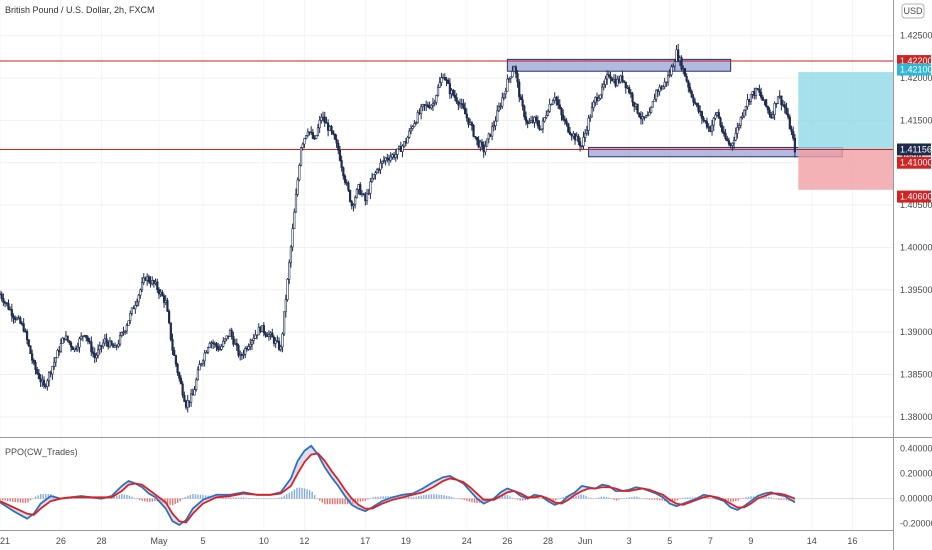 The width and height of the screenshot is (932, 550). Describe the element at coordinates (669, 541) in the screenshot. I see `x-tick-label: 5` at that location.